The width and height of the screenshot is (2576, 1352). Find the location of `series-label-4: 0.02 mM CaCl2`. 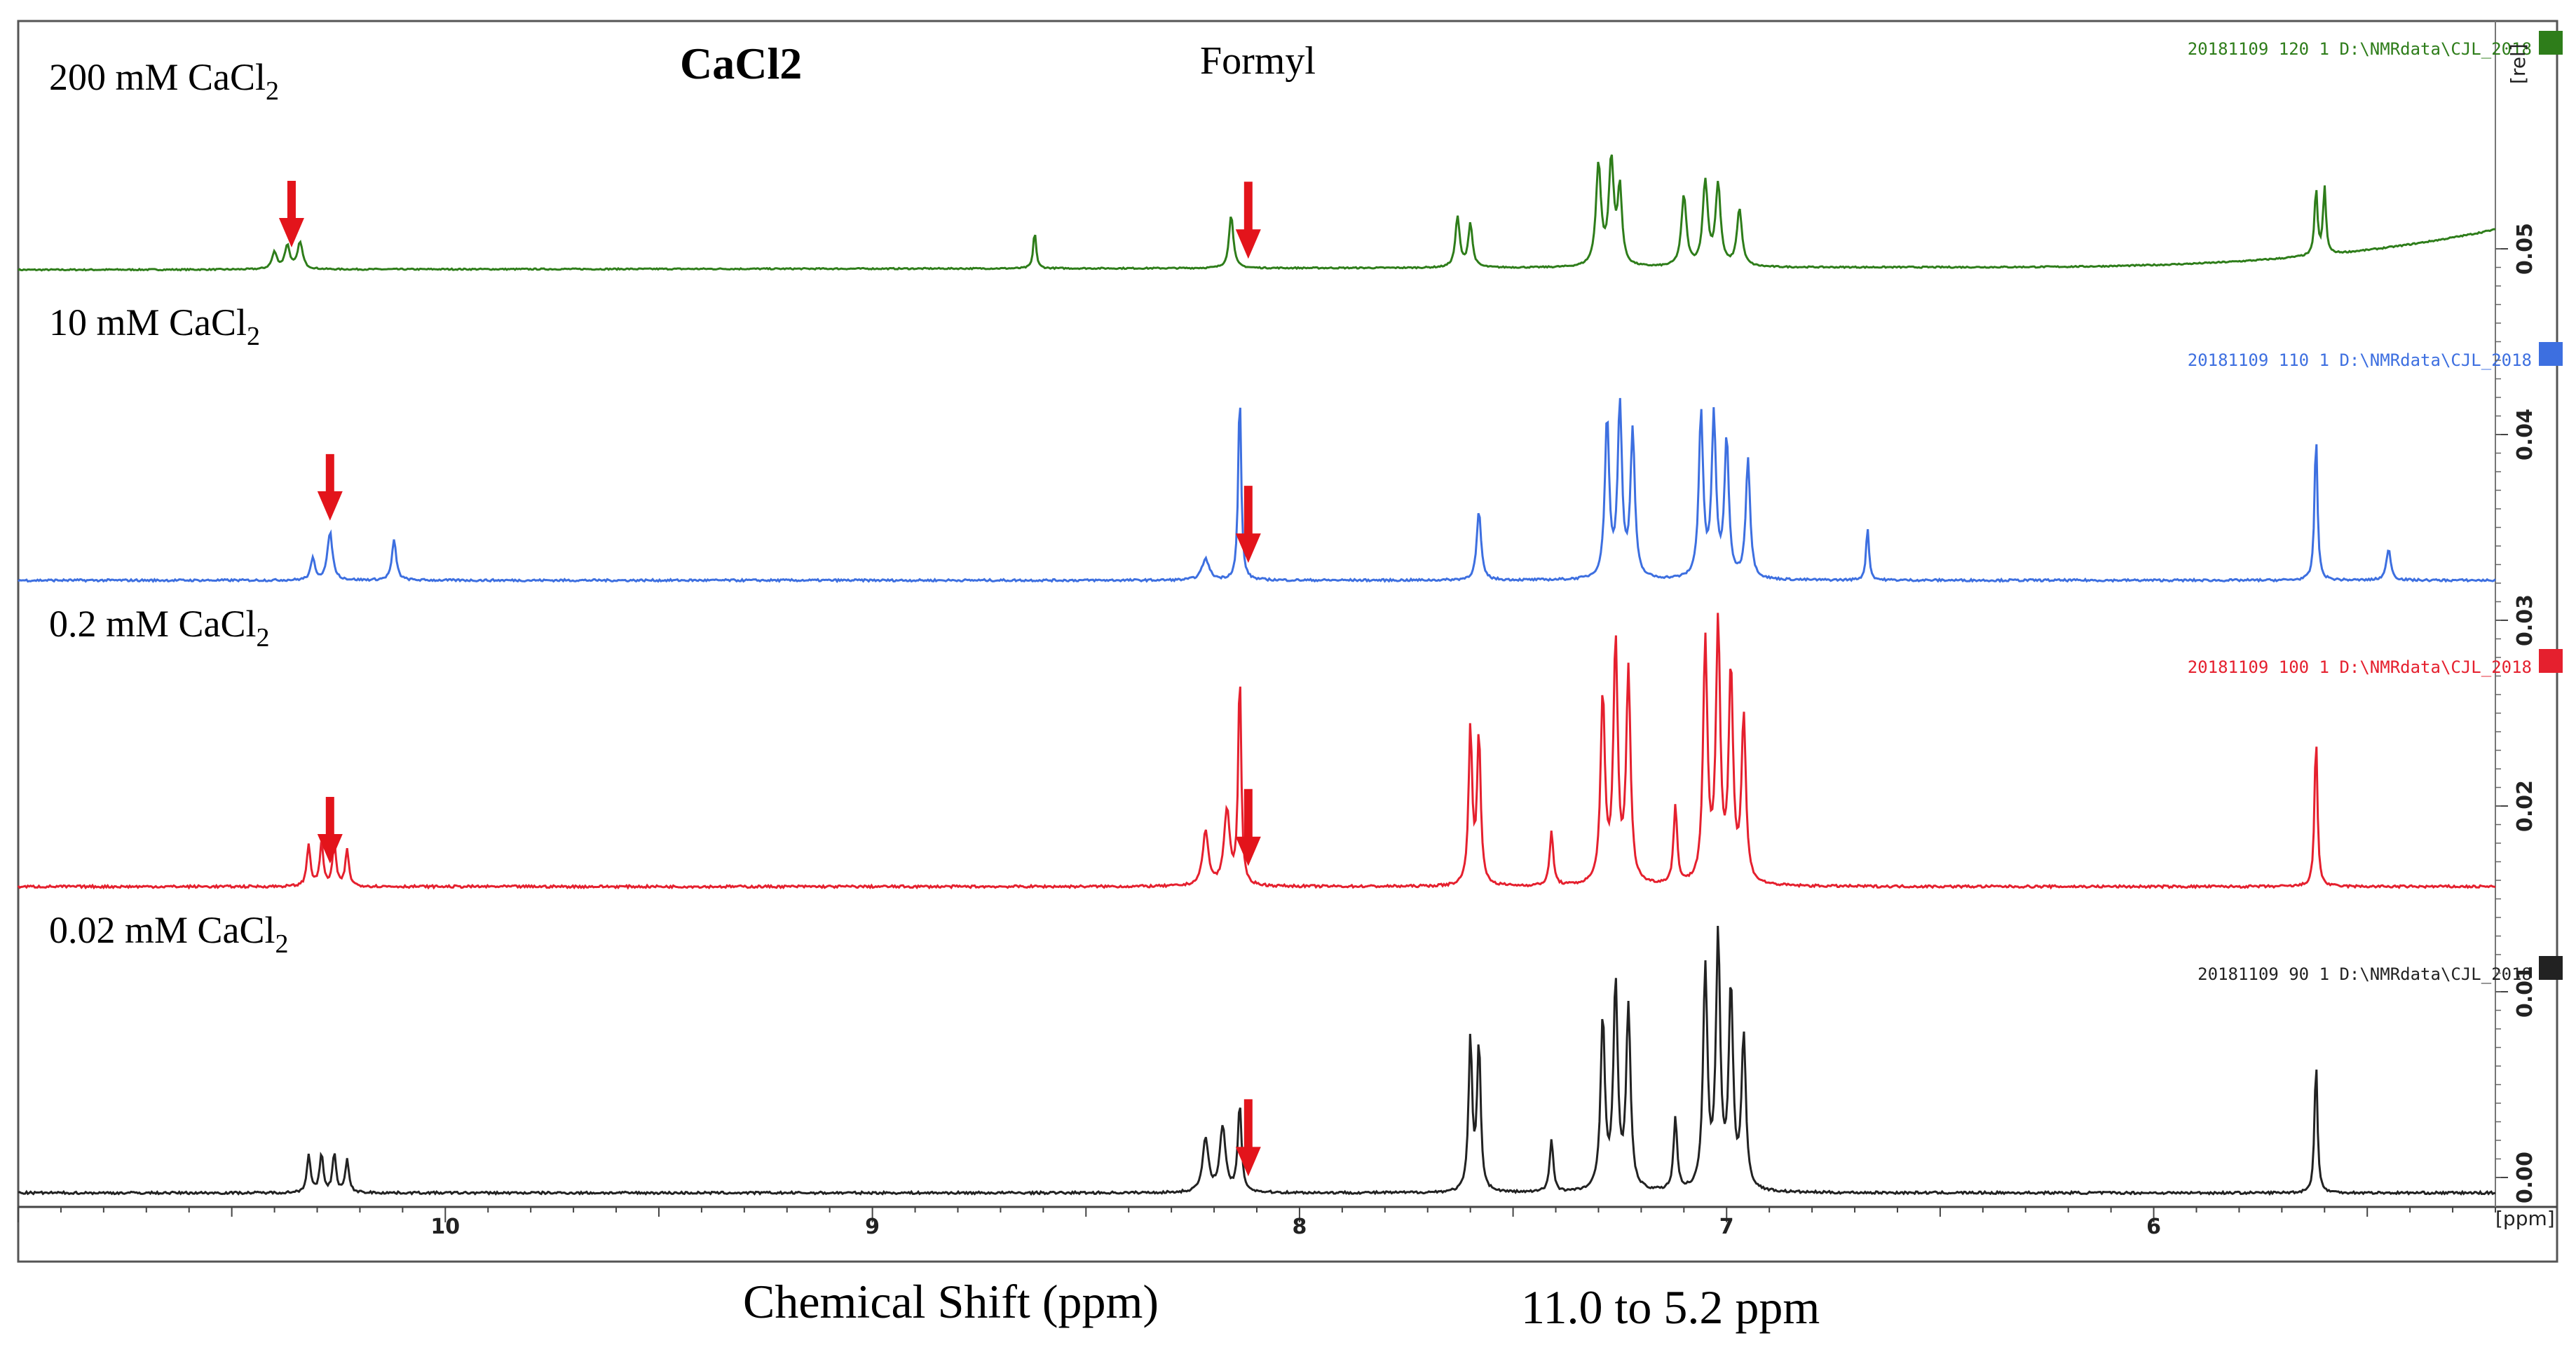

series-label-4: 0.02 mM CaCl2 is located at coordinates (169, 934).